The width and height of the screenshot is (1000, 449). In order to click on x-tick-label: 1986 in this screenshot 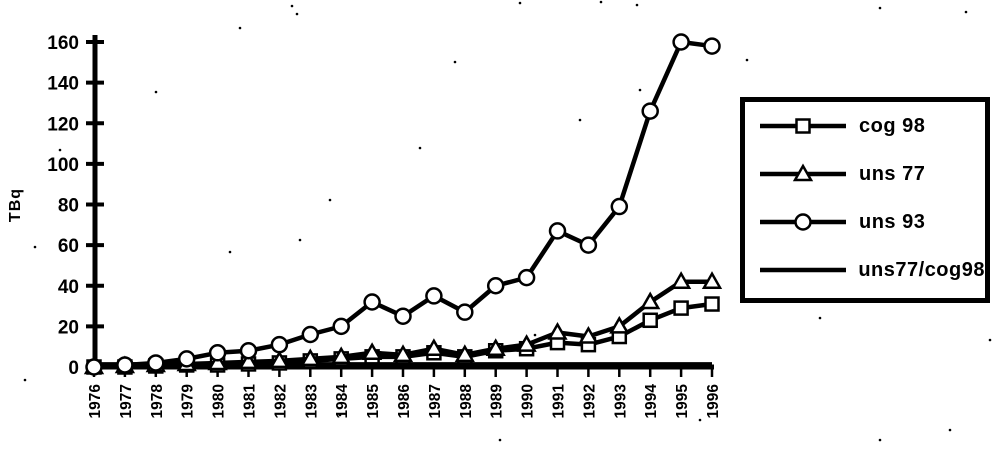, I will do `click(404, 401)`.